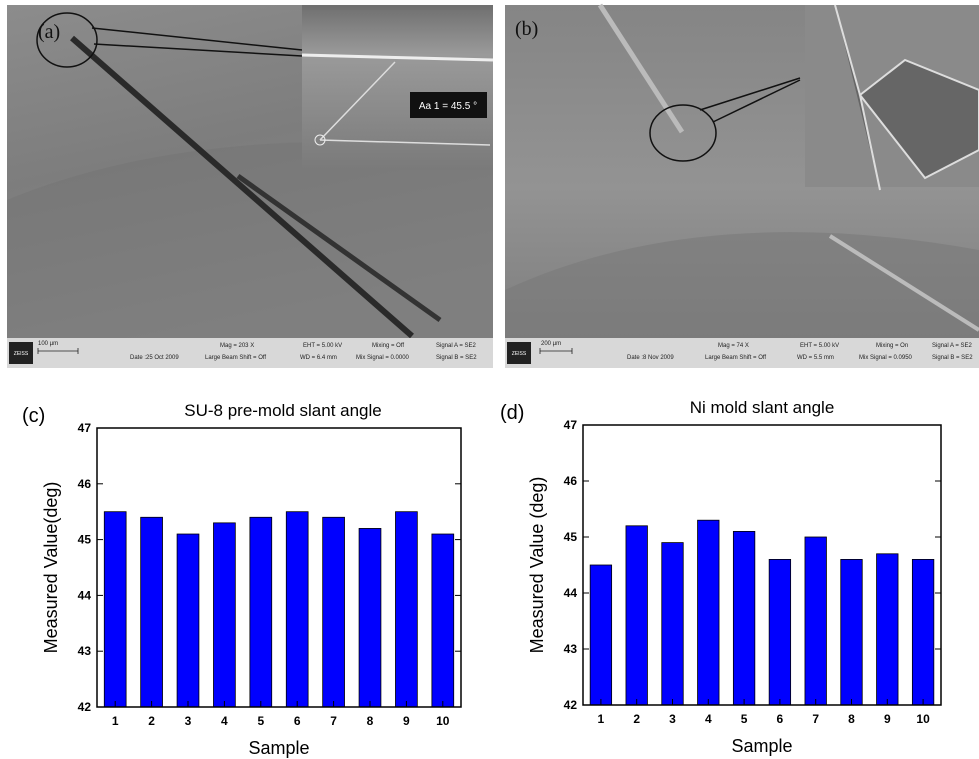 Image resolution: width=979 pixels, height=759 pixels. What do you see at coordinates (526, 29) in the screenshot?
I see `panel-label: (b)` at bounding box center [526, 29].